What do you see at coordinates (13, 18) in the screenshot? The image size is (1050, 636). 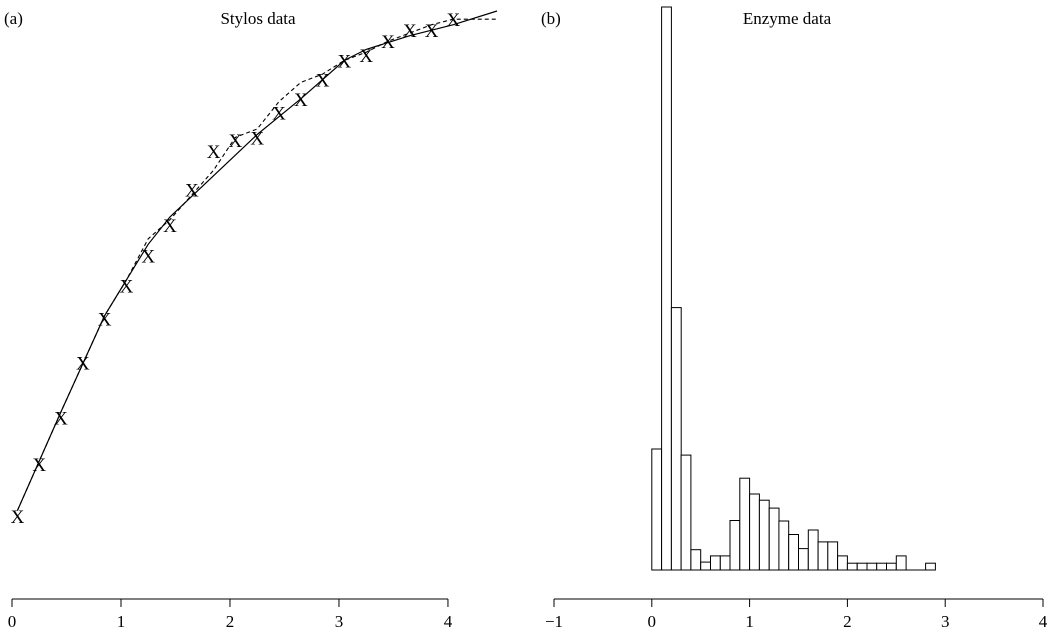 I see `panel-label-a: (a)` at bounding box center [13, 18].